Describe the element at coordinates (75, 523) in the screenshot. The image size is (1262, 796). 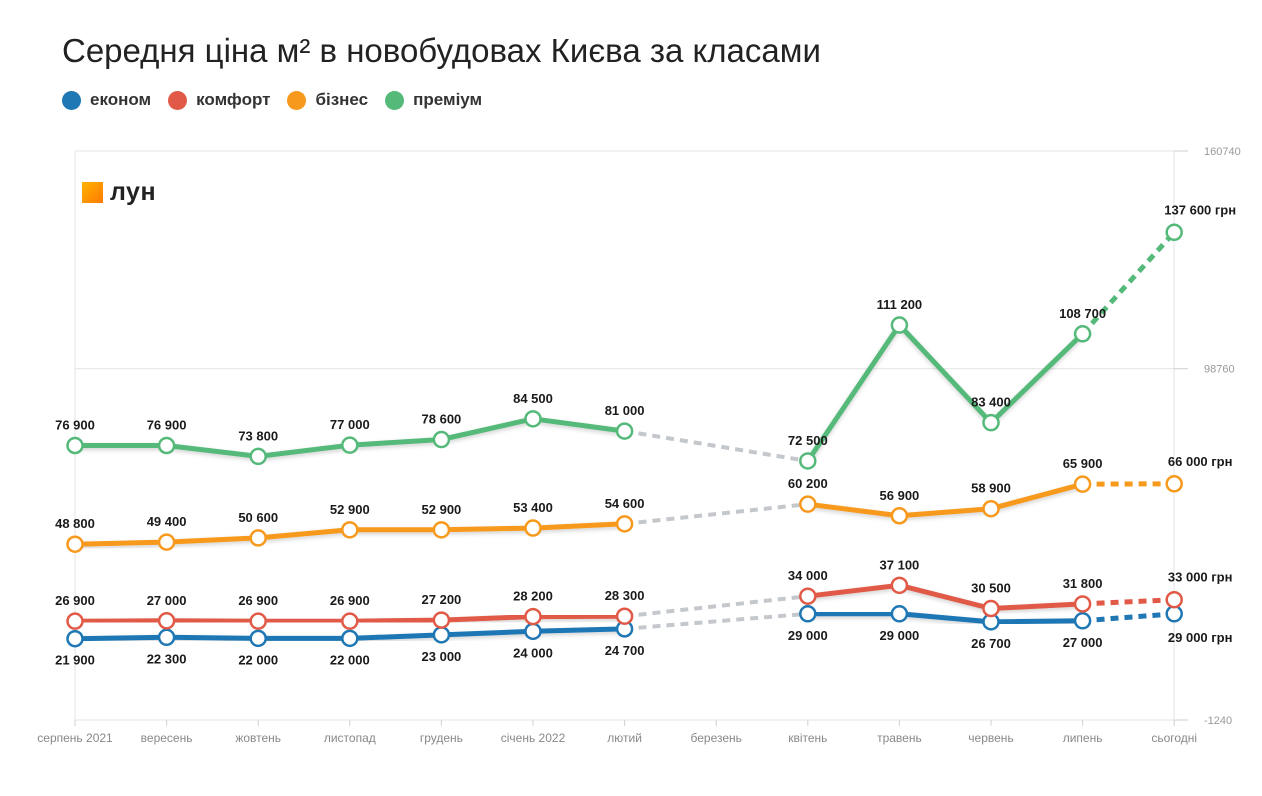
I see `data-label: 48 800` at that location.